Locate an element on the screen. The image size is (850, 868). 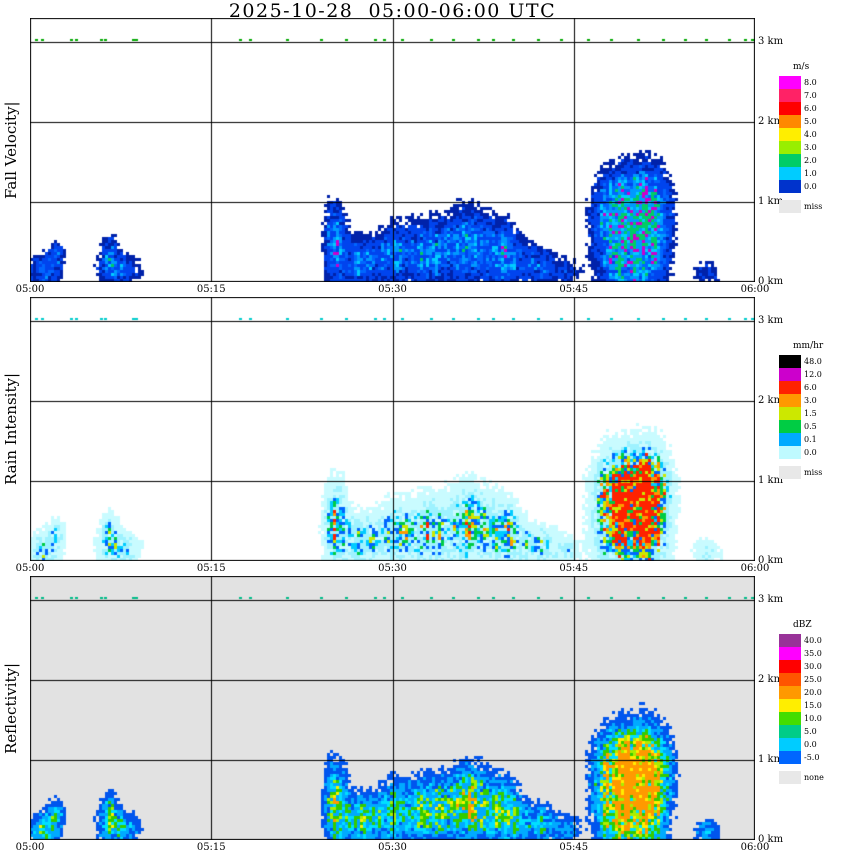
colorbar-segment: 1.0 is located at coordinates (814, 173).